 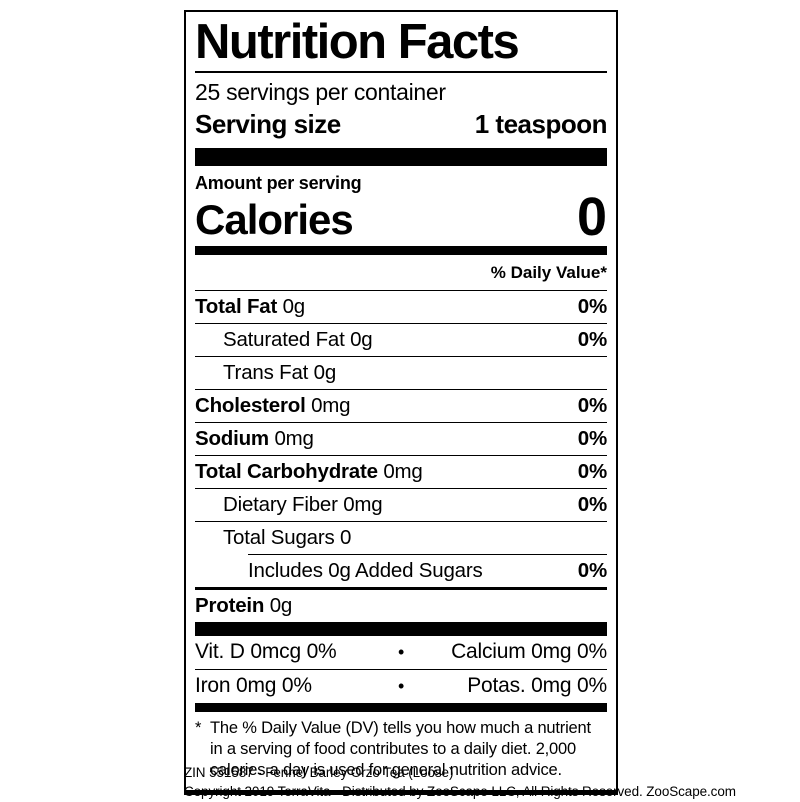 I want to click on nutrient-name: Dietary Fiber 0mg, so click(x=303, y=504).